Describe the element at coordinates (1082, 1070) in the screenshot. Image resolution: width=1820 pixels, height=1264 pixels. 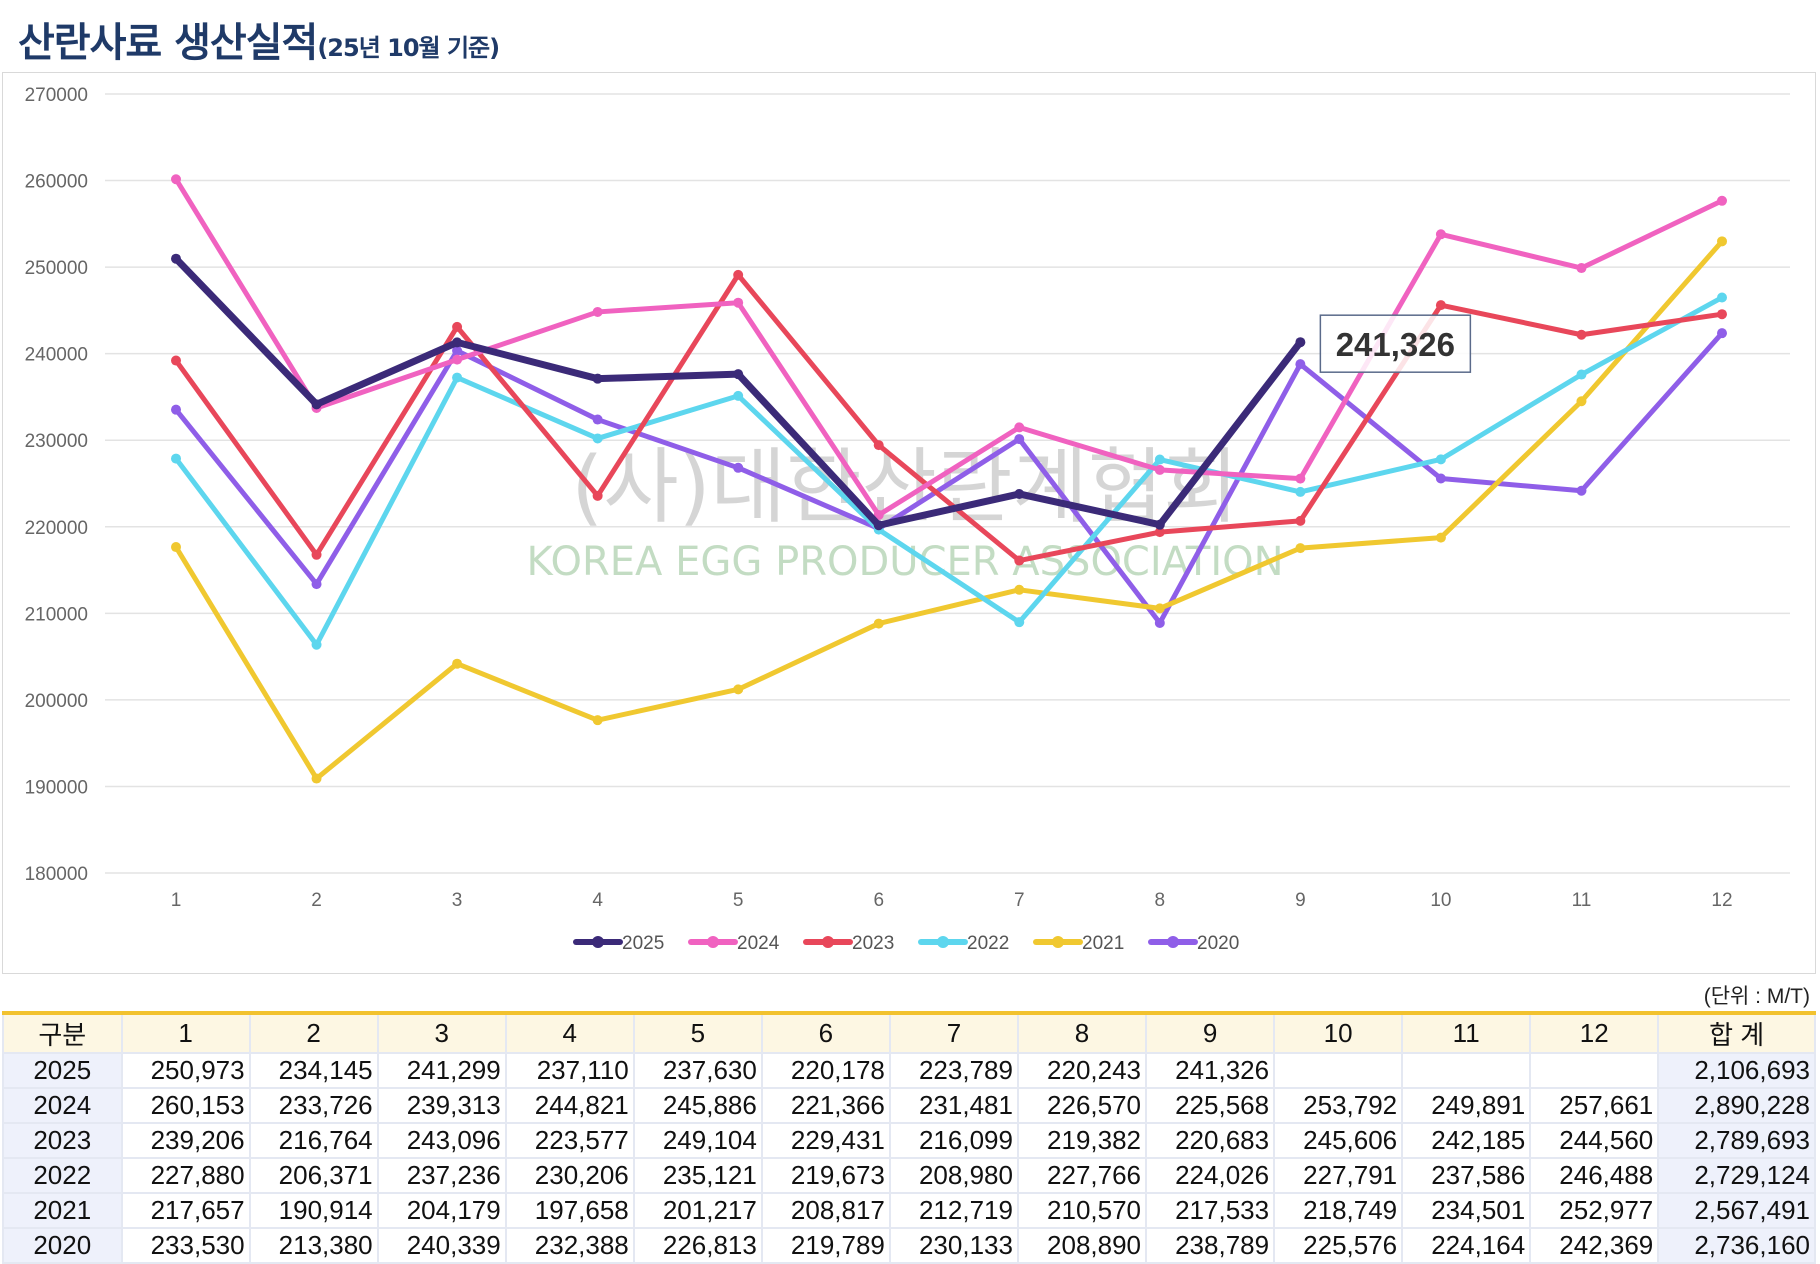
I see `table-cell: 220,243` at that location.